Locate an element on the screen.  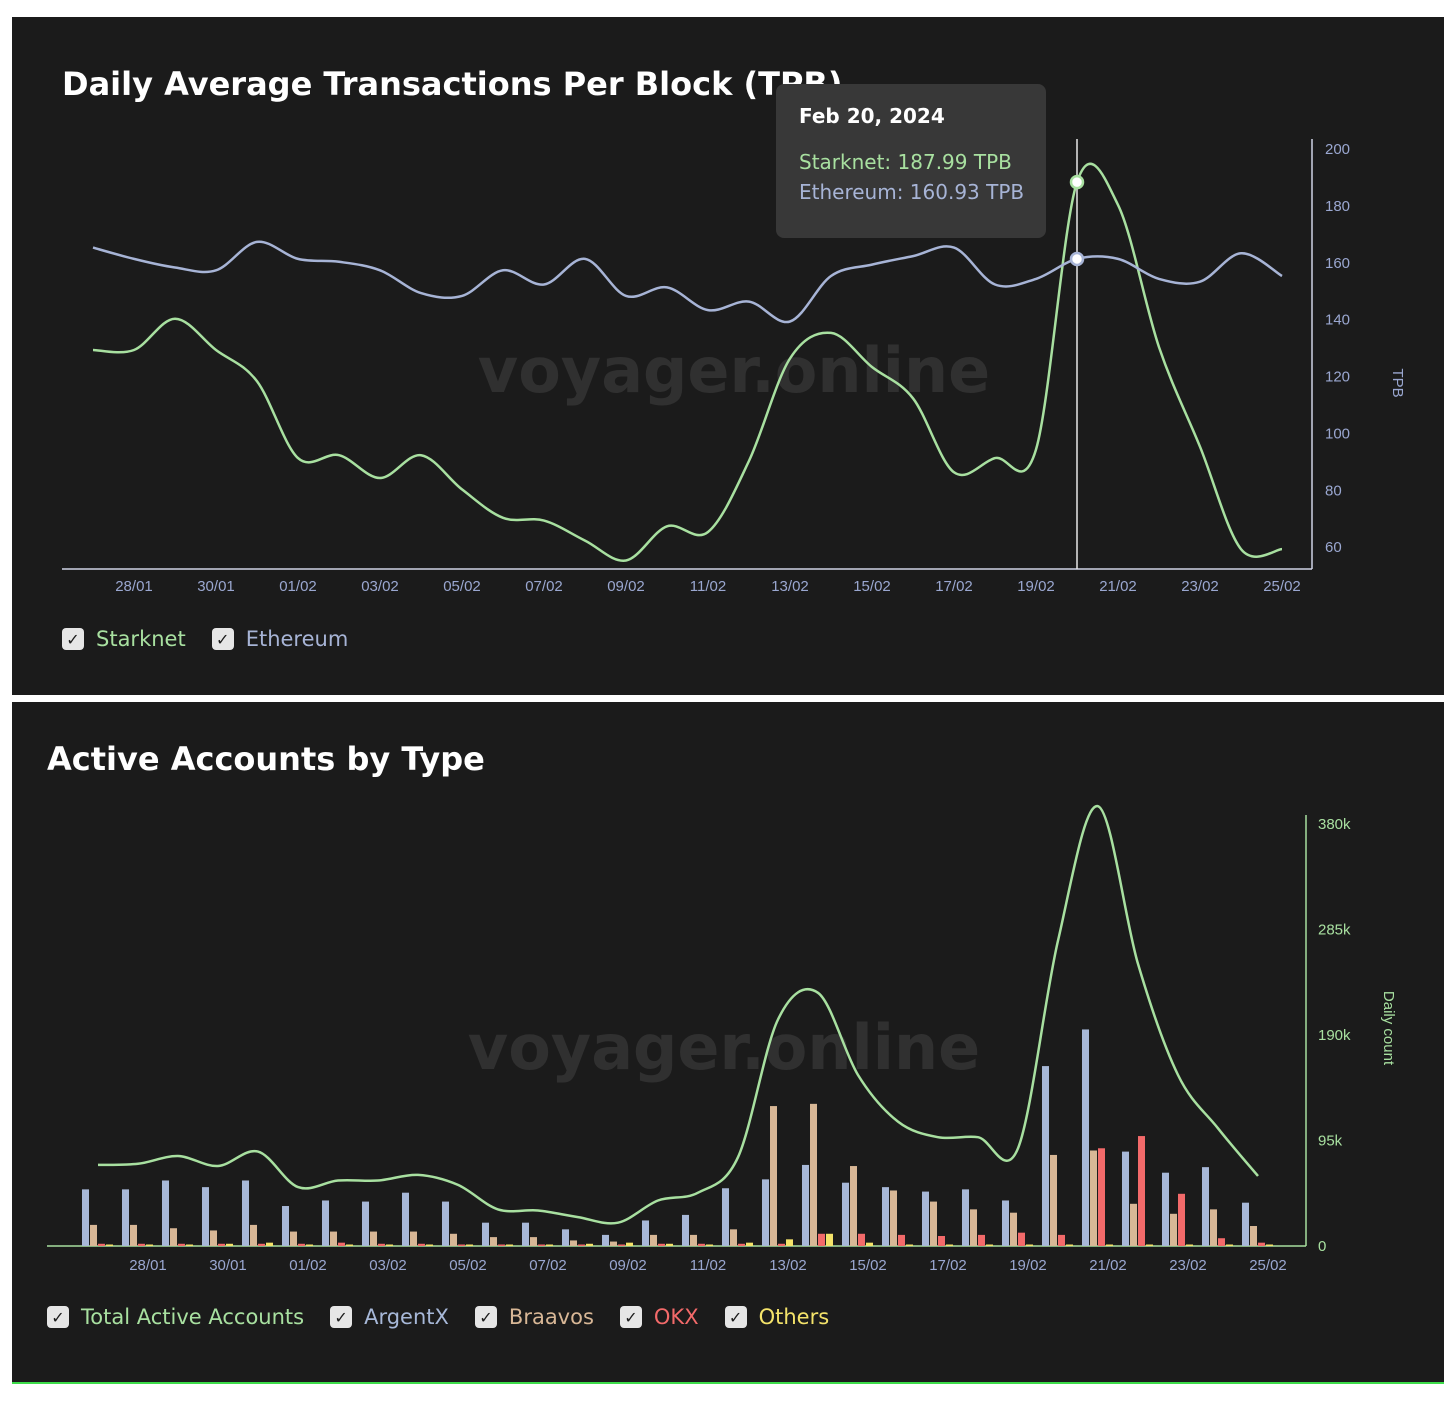
legend-toggle-total-active-accounts: ✓ Total Active Accounts is located at coordinates (175, 1317).